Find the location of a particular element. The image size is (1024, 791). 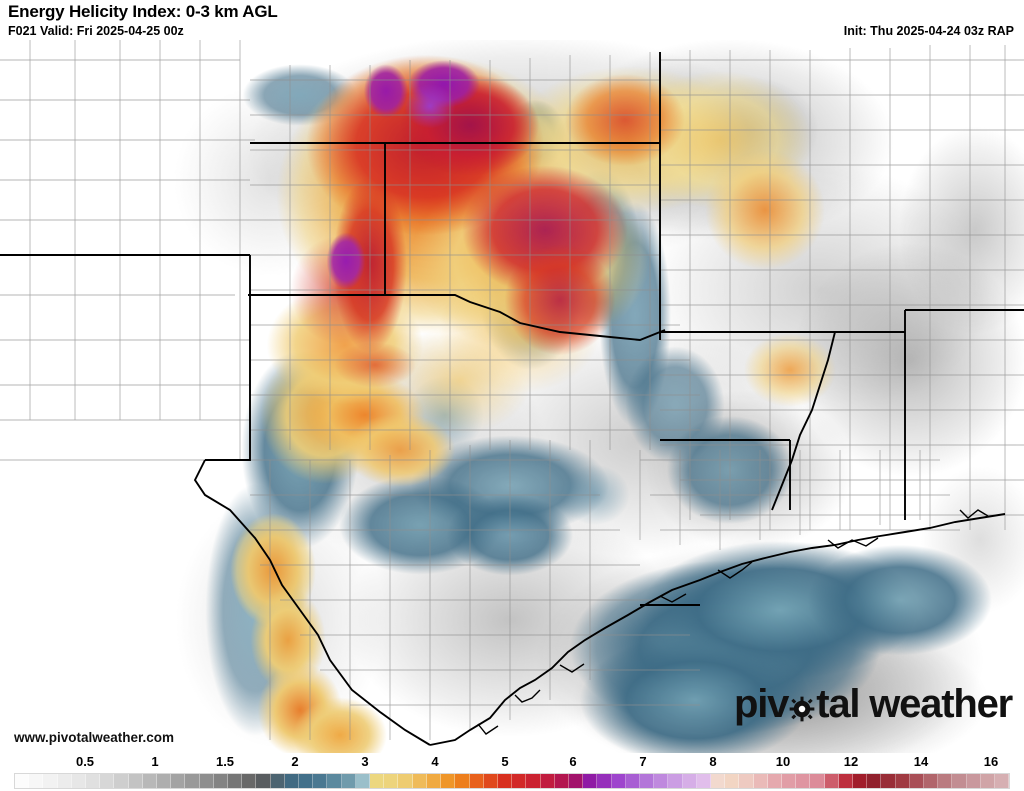

colorbar-tick: 4 is located at coordinates (435, 761).